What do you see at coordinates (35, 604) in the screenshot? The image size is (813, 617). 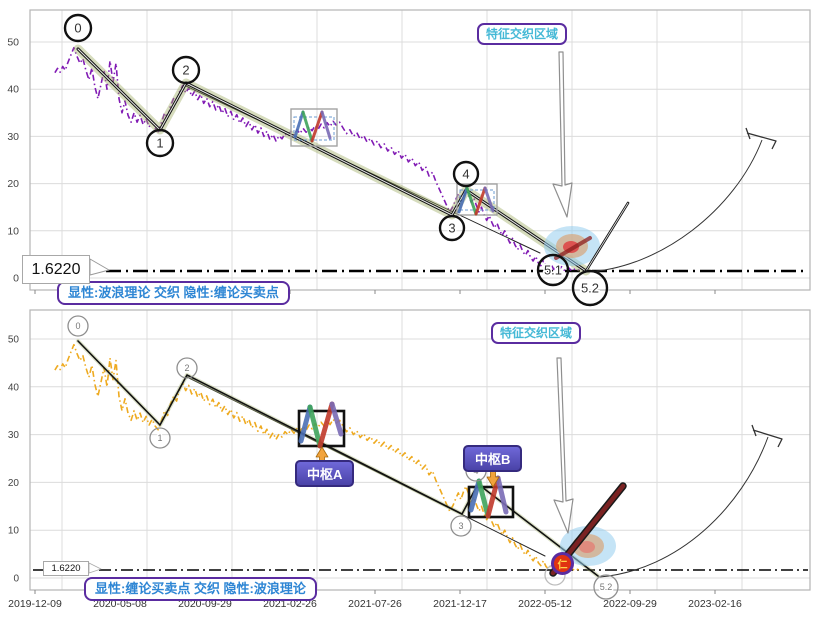 I see `x-tick-label: 2019-12-09` at bounding box center [35, 604].